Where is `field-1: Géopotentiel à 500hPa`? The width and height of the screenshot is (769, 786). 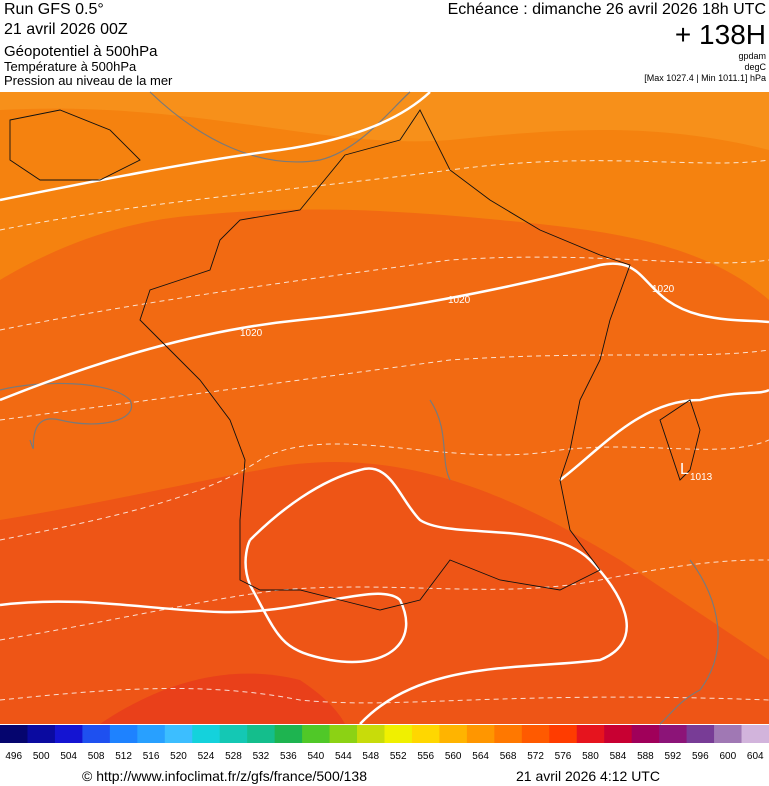
field-1: Géopotentiel à 500hPa is located at coordinates (81, 51).